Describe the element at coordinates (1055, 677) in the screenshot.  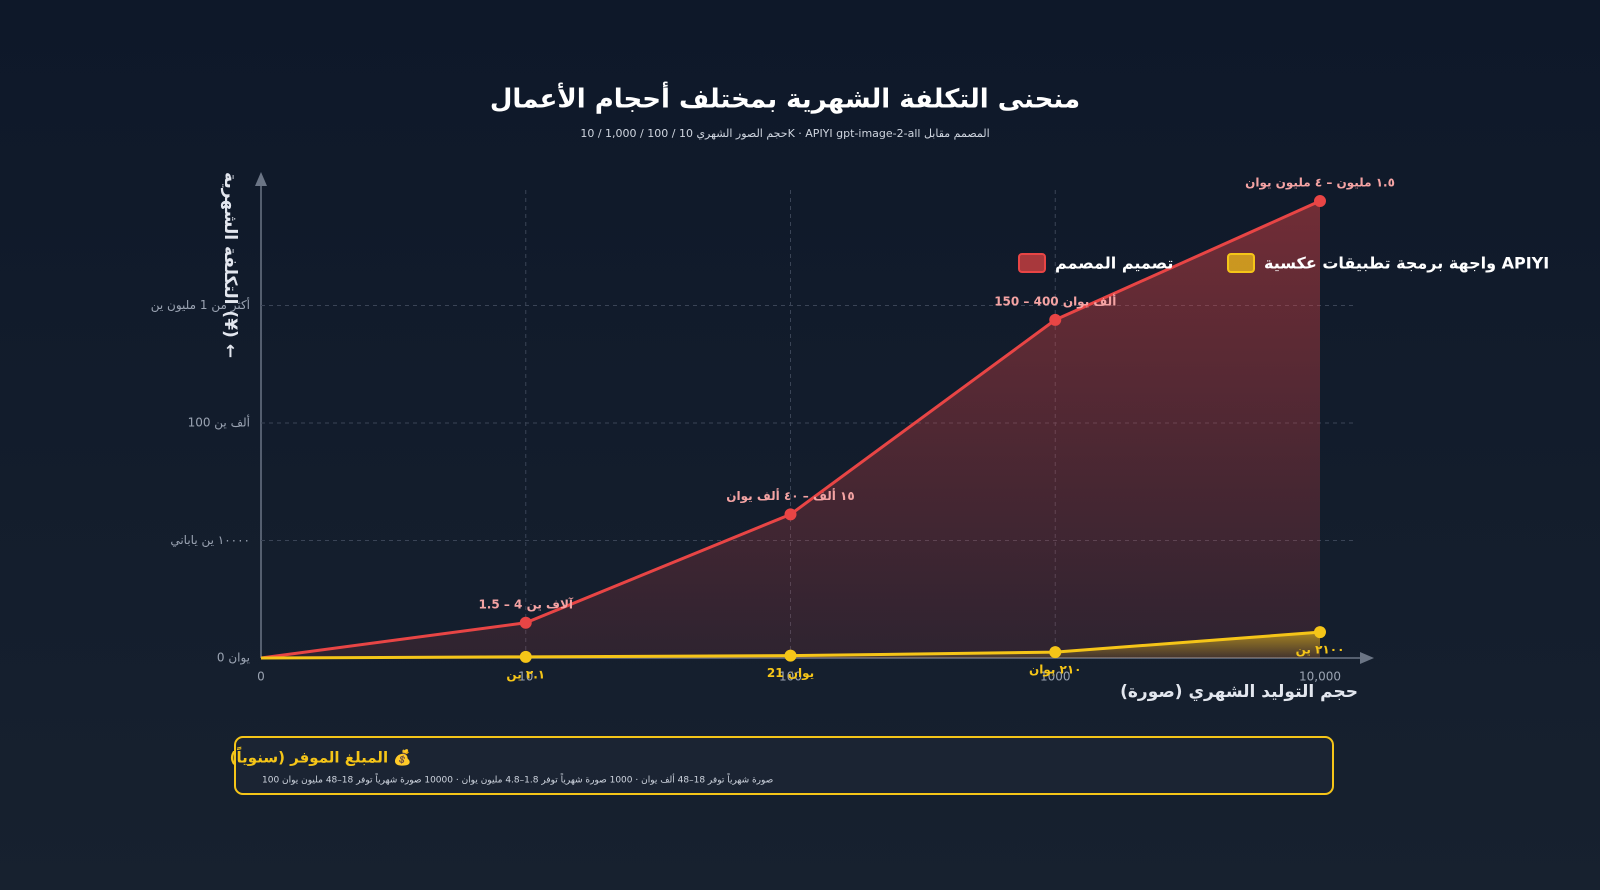
I see `x-tick-label: 1000` at that location.